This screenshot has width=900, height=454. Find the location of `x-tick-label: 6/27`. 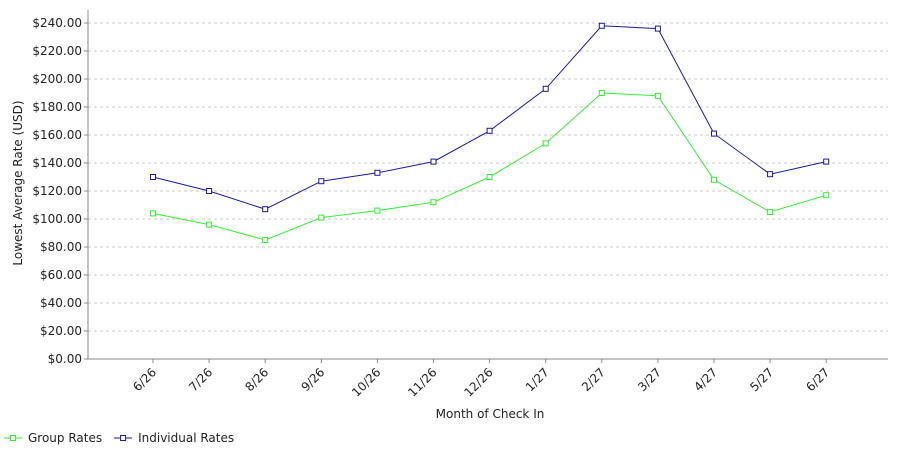

x-tick-label: 6/27 is located at coordinates (817, 379).